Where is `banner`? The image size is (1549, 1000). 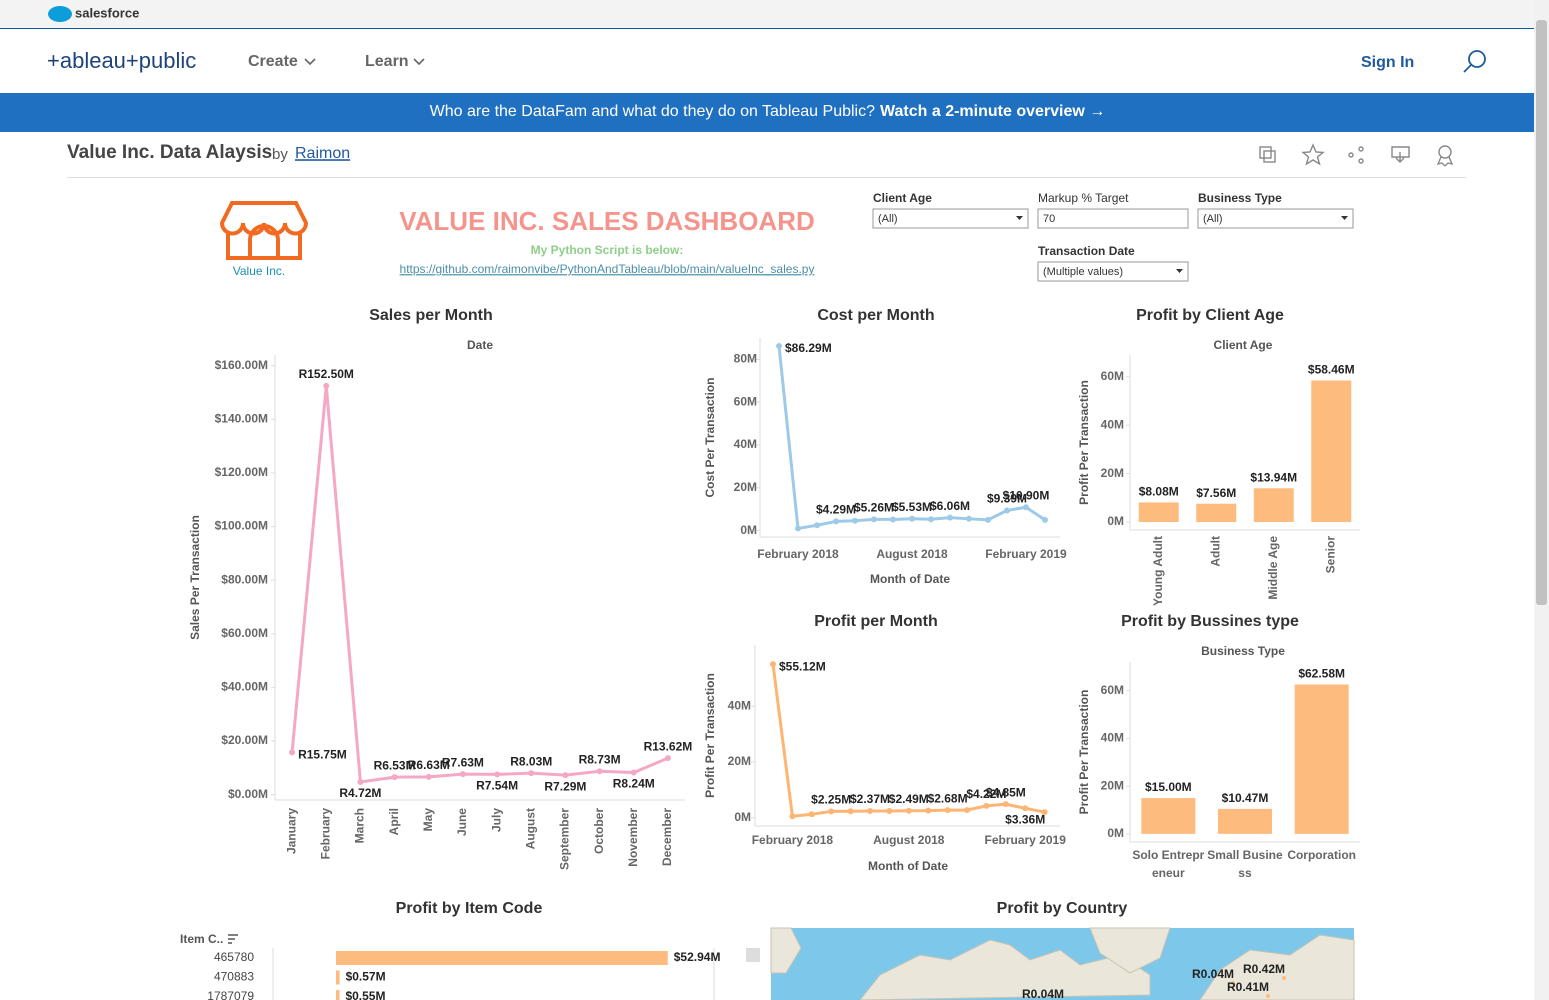
banner is located at coordinates (767, 112).